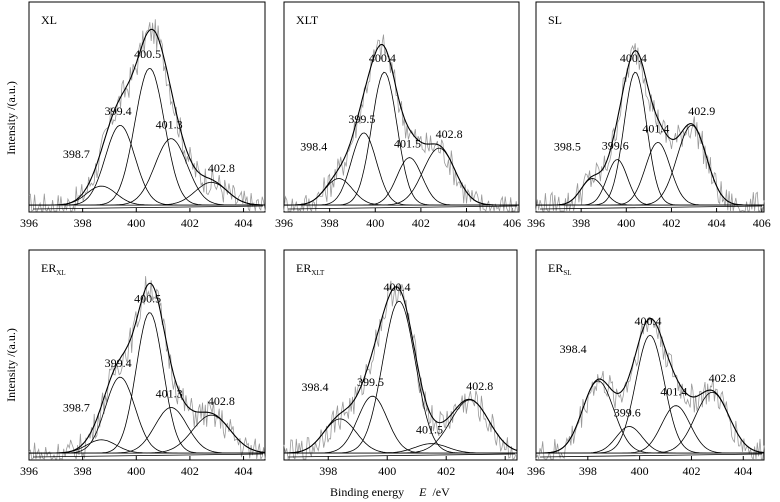  I want to click on x-axis-title-text: Binding energy, so click(367, 492).